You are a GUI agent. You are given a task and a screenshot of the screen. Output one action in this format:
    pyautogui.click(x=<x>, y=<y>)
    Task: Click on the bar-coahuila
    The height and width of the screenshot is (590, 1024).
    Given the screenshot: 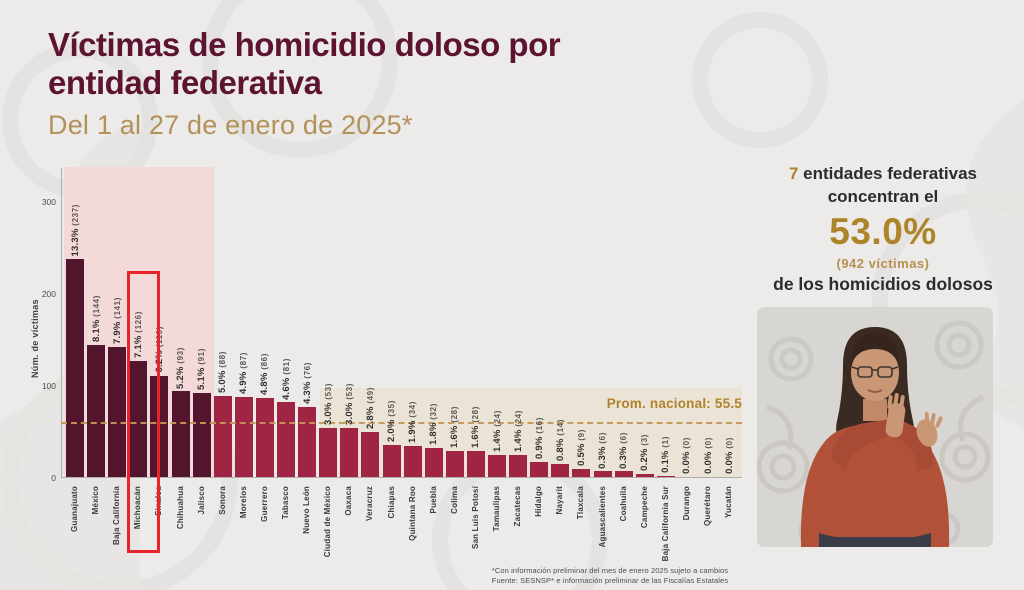 What is the action you would take?
    pyautogui.click(x=623, y=474)
    